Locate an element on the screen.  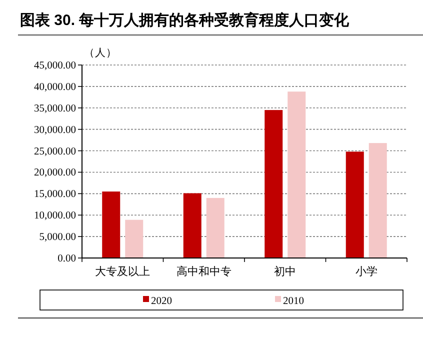
x-tick-label: 高中和中专 is located at coordinates (204, 271).